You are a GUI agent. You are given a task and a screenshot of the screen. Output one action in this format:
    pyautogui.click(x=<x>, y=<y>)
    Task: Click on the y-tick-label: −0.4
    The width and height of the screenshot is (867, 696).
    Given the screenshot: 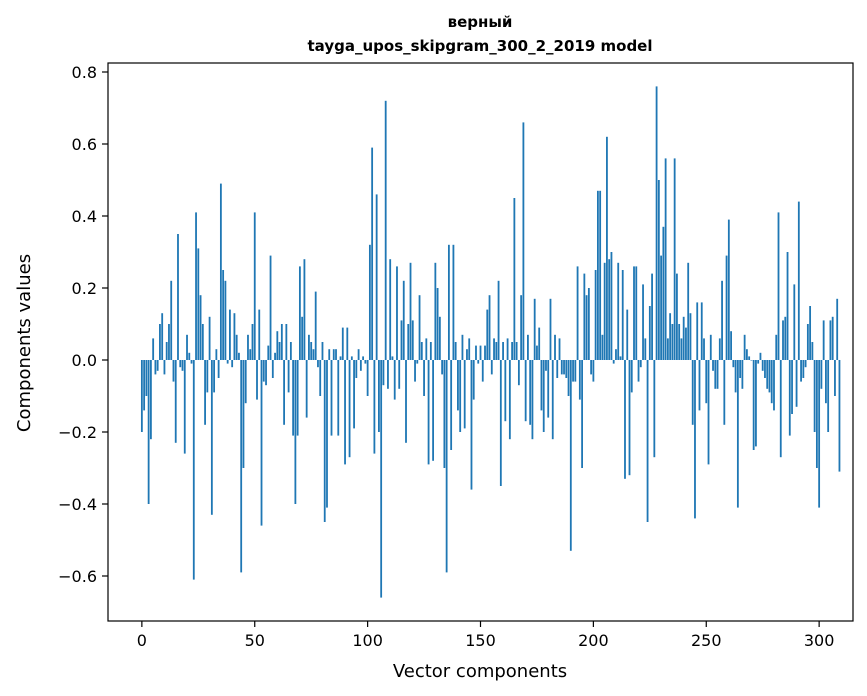 What is the action you would take?
    pyautogui.click(x=77, y=504)
    